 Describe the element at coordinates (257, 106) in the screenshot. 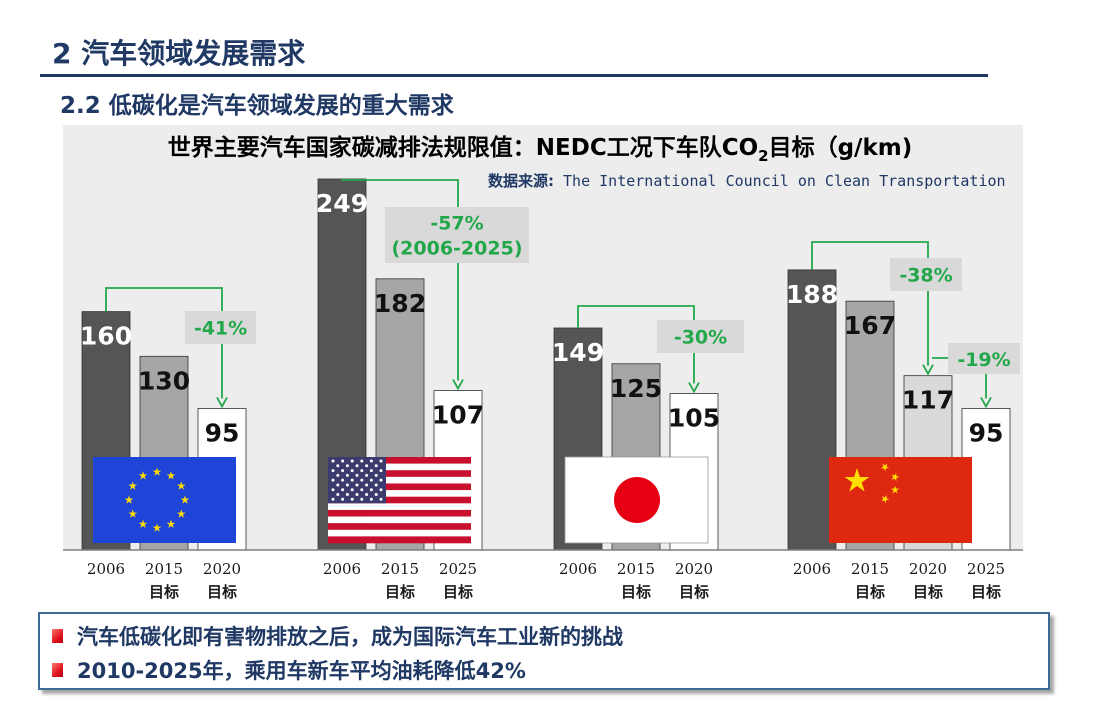

I see `section-subtitle: 2.2 低碳化是汽车领域发展的重大需求` at that location.